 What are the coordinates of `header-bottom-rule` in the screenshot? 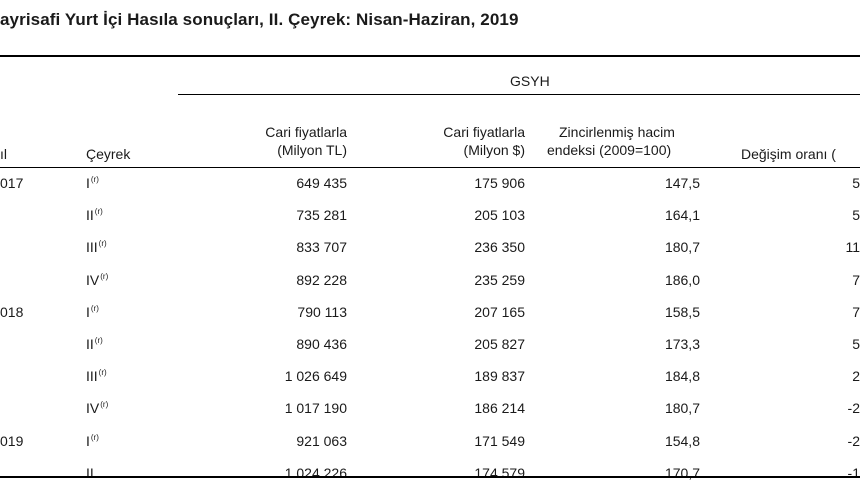 It's located at (430, 167).